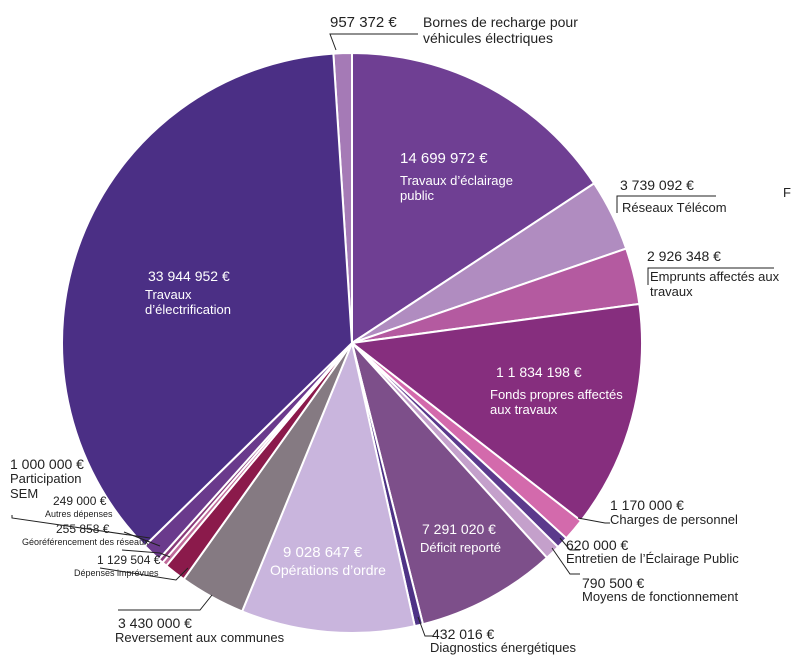 Image resolution: width=793 pixels, height=656 pixels. I want to click on value-label: 7 291 020 €, so click(459, 529).